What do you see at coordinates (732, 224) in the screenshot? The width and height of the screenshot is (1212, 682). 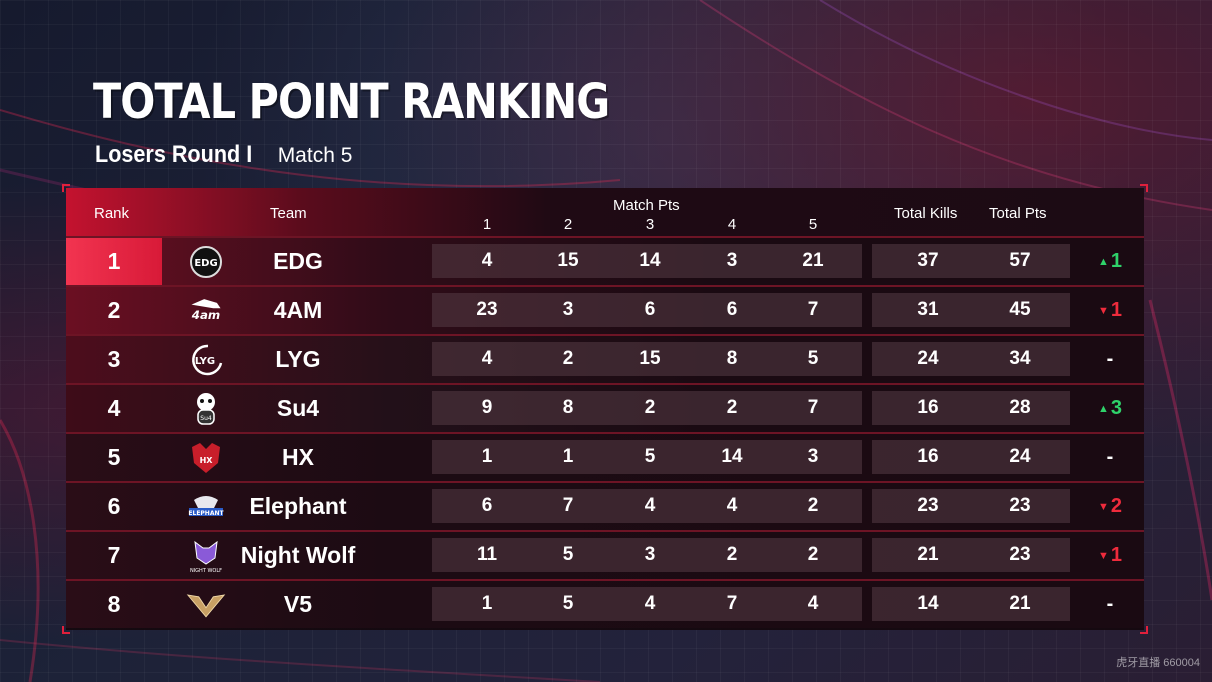 I see `header-match-4: 4` at bounding box center [732, 224].